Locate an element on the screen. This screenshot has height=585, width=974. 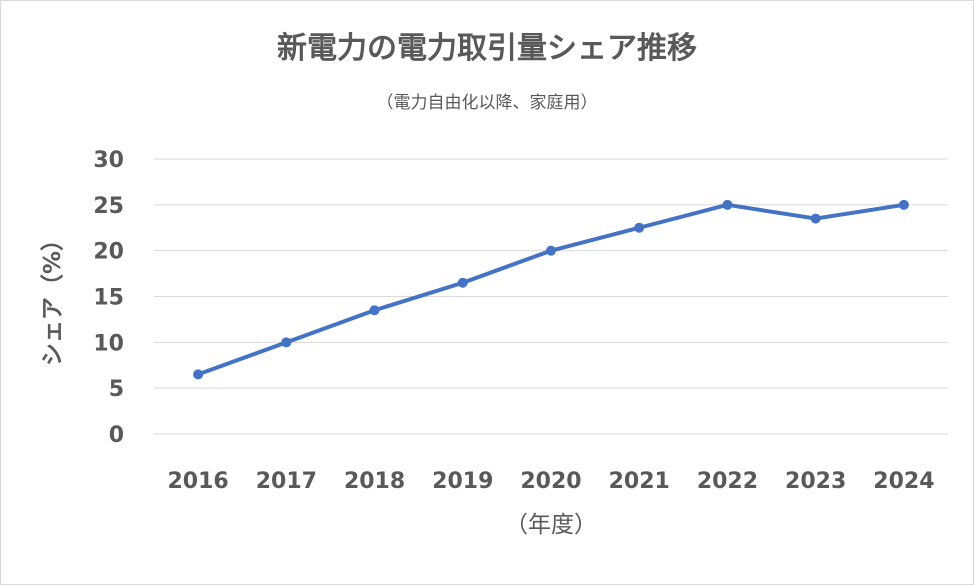
x-tick-label: 2021 is located at coordinates (639, 481).